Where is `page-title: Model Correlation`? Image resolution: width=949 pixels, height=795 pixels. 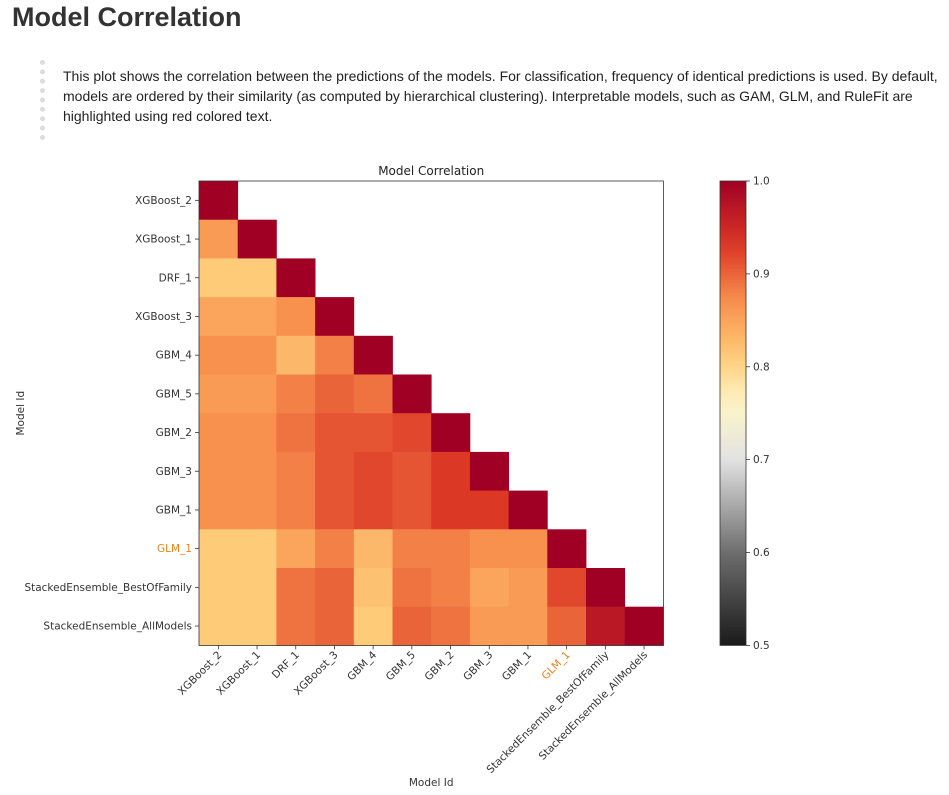
page-title: Model Correlation is located at coordinates (127, 17).